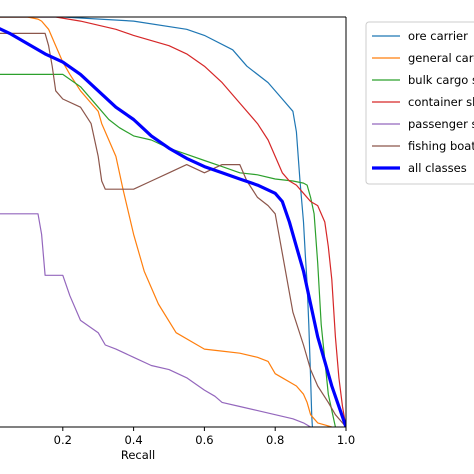  I want to click on x-tick-label: 0.8, so click(275, 440).